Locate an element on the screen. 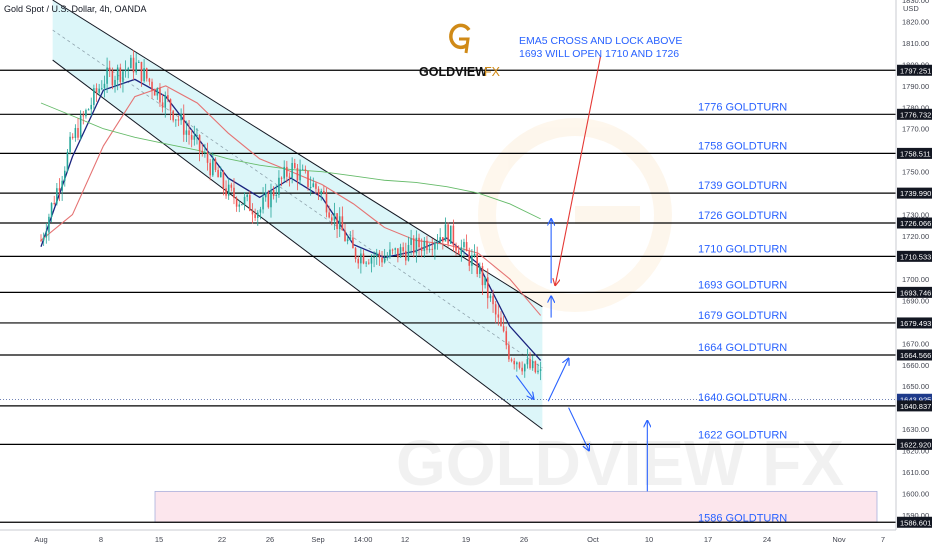 The width and height of the screenshot is (932, 555). price-tag-label-4: 1726.066 is located at coordinates (915, 223).